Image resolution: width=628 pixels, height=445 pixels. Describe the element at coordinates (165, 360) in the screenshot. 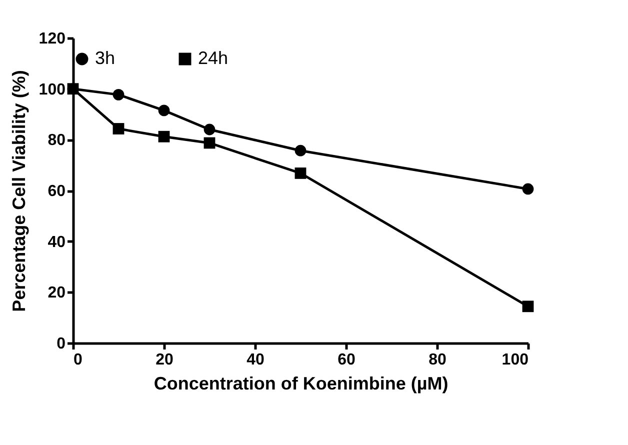

I see `x-tick-label: 20` at that location.